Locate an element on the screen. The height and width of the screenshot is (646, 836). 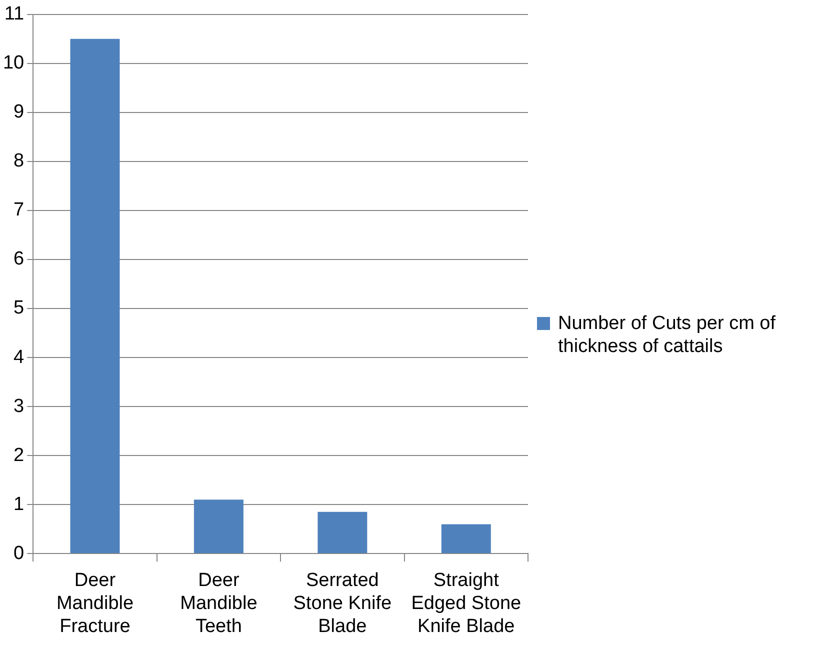
x-tick-label: Straight Edged Stone Knife Blade is located at coordinates (466, 603).